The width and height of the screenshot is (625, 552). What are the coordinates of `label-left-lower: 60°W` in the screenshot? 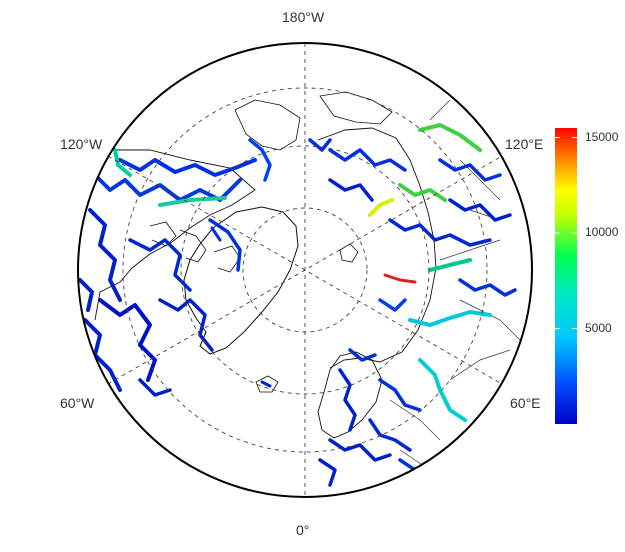 It's located at (77, 403).